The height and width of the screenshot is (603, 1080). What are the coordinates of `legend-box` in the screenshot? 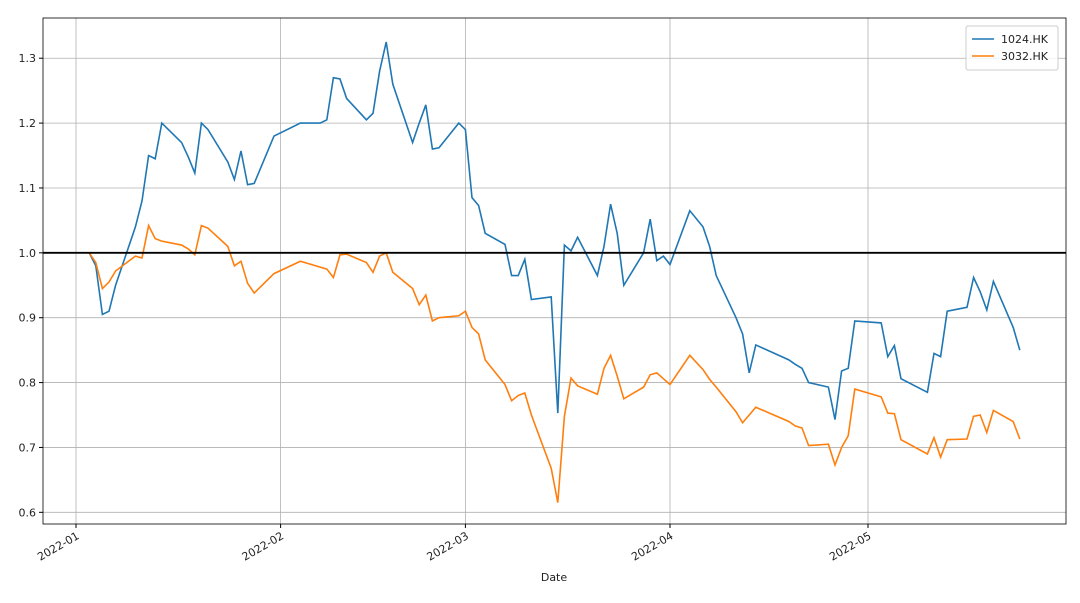 It's located at (1012, 48).